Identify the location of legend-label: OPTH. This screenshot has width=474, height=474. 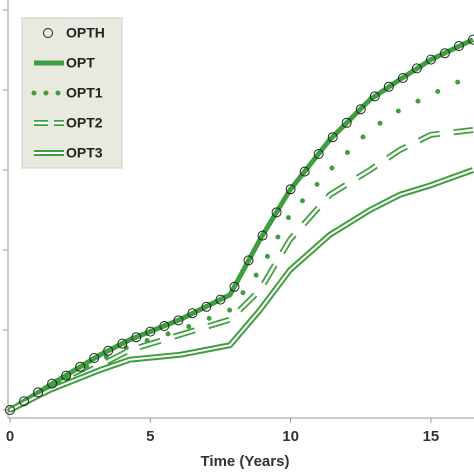
(85, 33).